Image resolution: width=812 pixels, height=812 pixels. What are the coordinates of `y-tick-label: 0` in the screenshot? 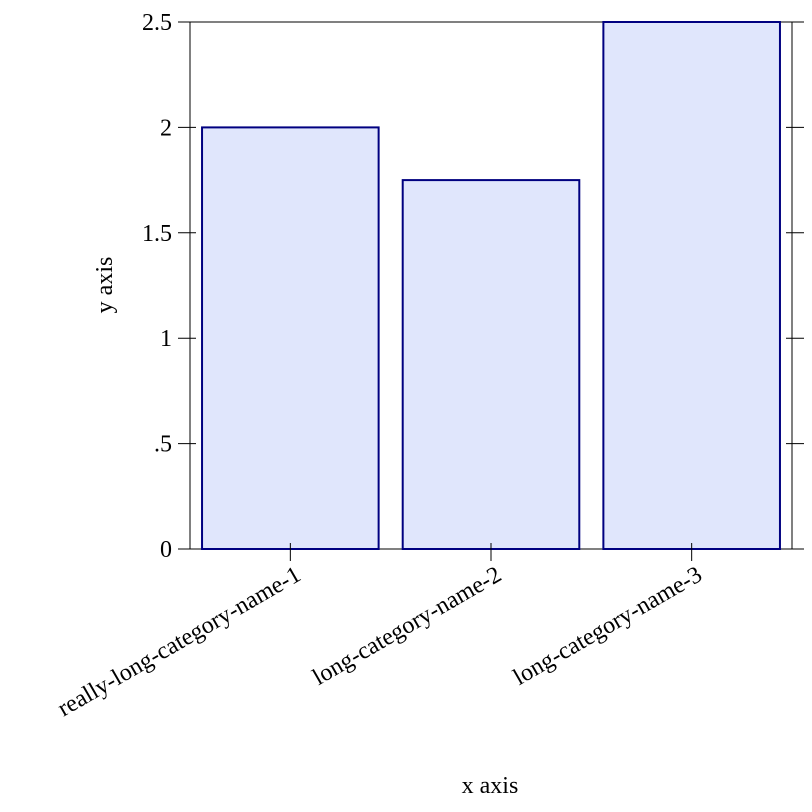 It's located at (166, 550).